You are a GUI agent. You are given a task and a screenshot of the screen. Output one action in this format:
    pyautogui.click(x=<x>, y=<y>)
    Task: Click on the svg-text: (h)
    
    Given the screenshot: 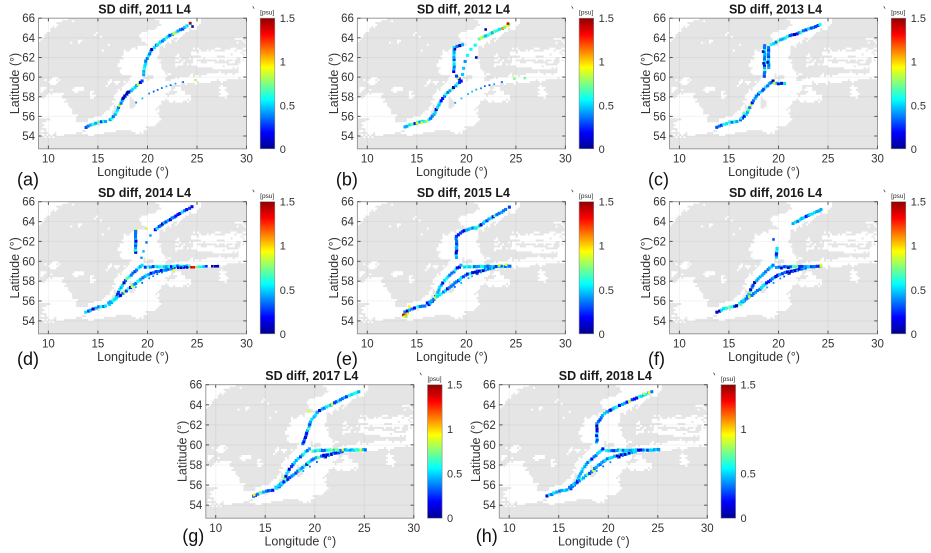 What is the action you would take?
    pyautogui.click(x=487, y=536)
    